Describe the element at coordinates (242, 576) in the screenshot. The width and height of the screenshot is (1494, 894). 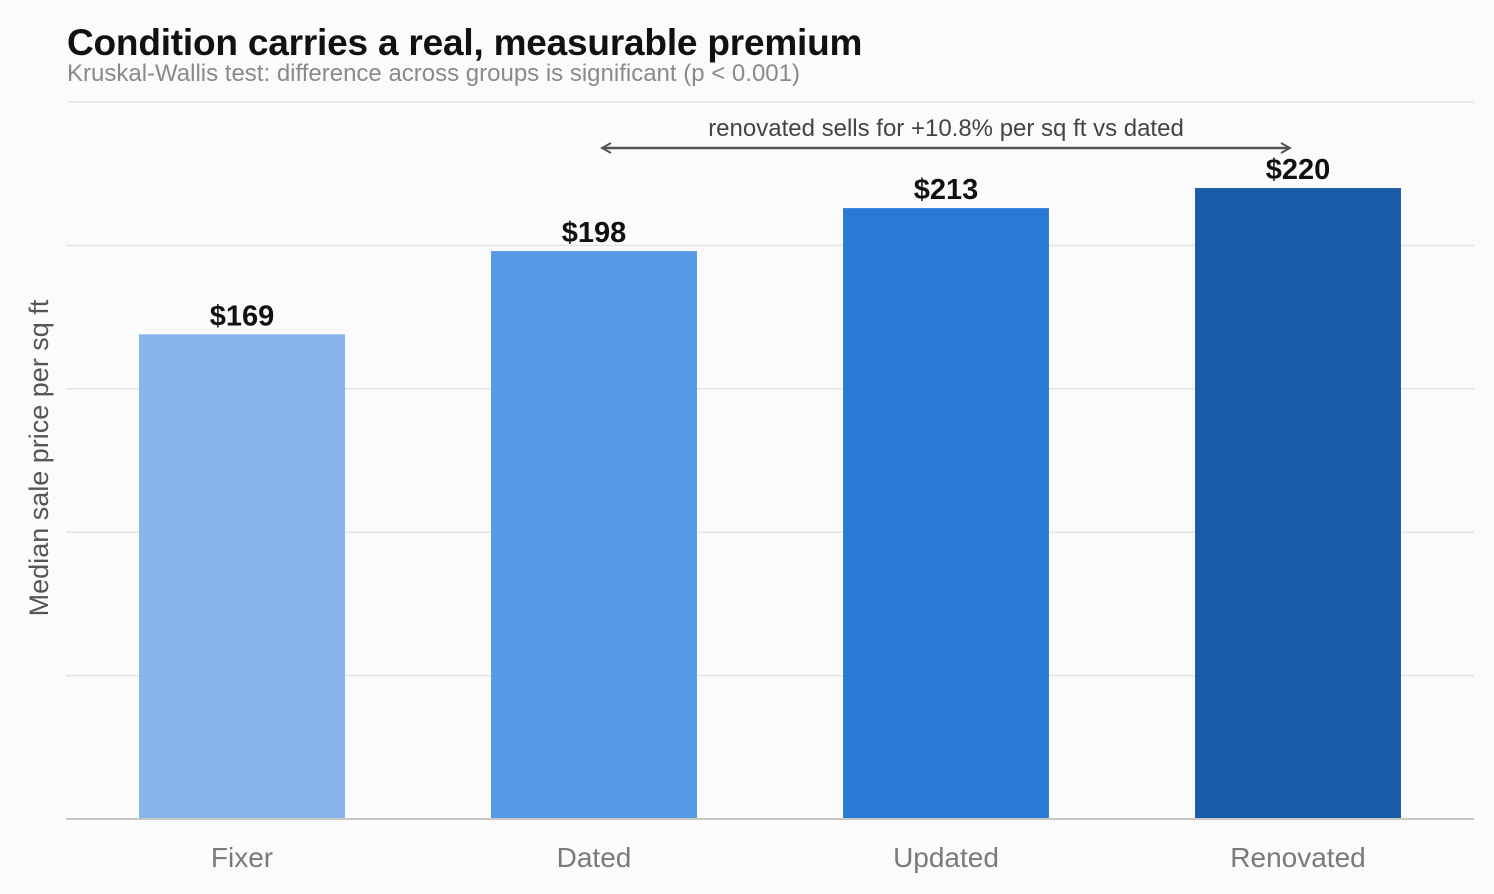
I see `bar-fixer` at that location.